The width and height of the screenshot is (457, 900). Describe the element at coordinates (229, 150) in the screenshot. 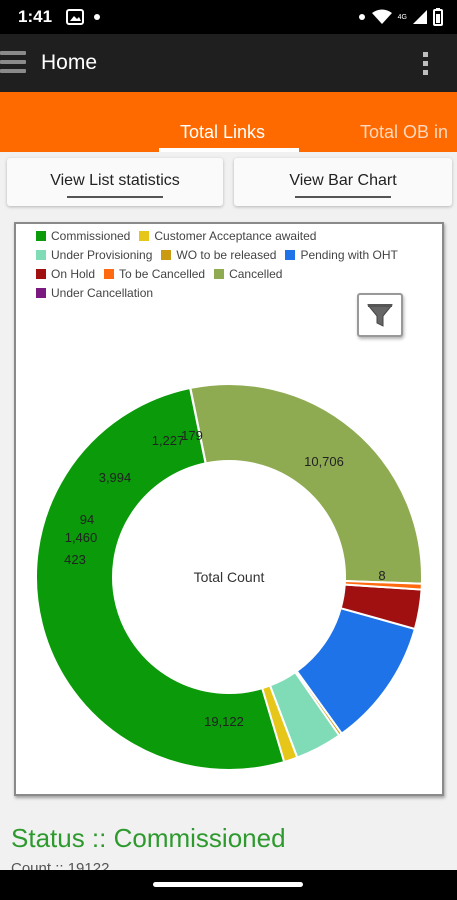

I see `tab-indicator` at that location.